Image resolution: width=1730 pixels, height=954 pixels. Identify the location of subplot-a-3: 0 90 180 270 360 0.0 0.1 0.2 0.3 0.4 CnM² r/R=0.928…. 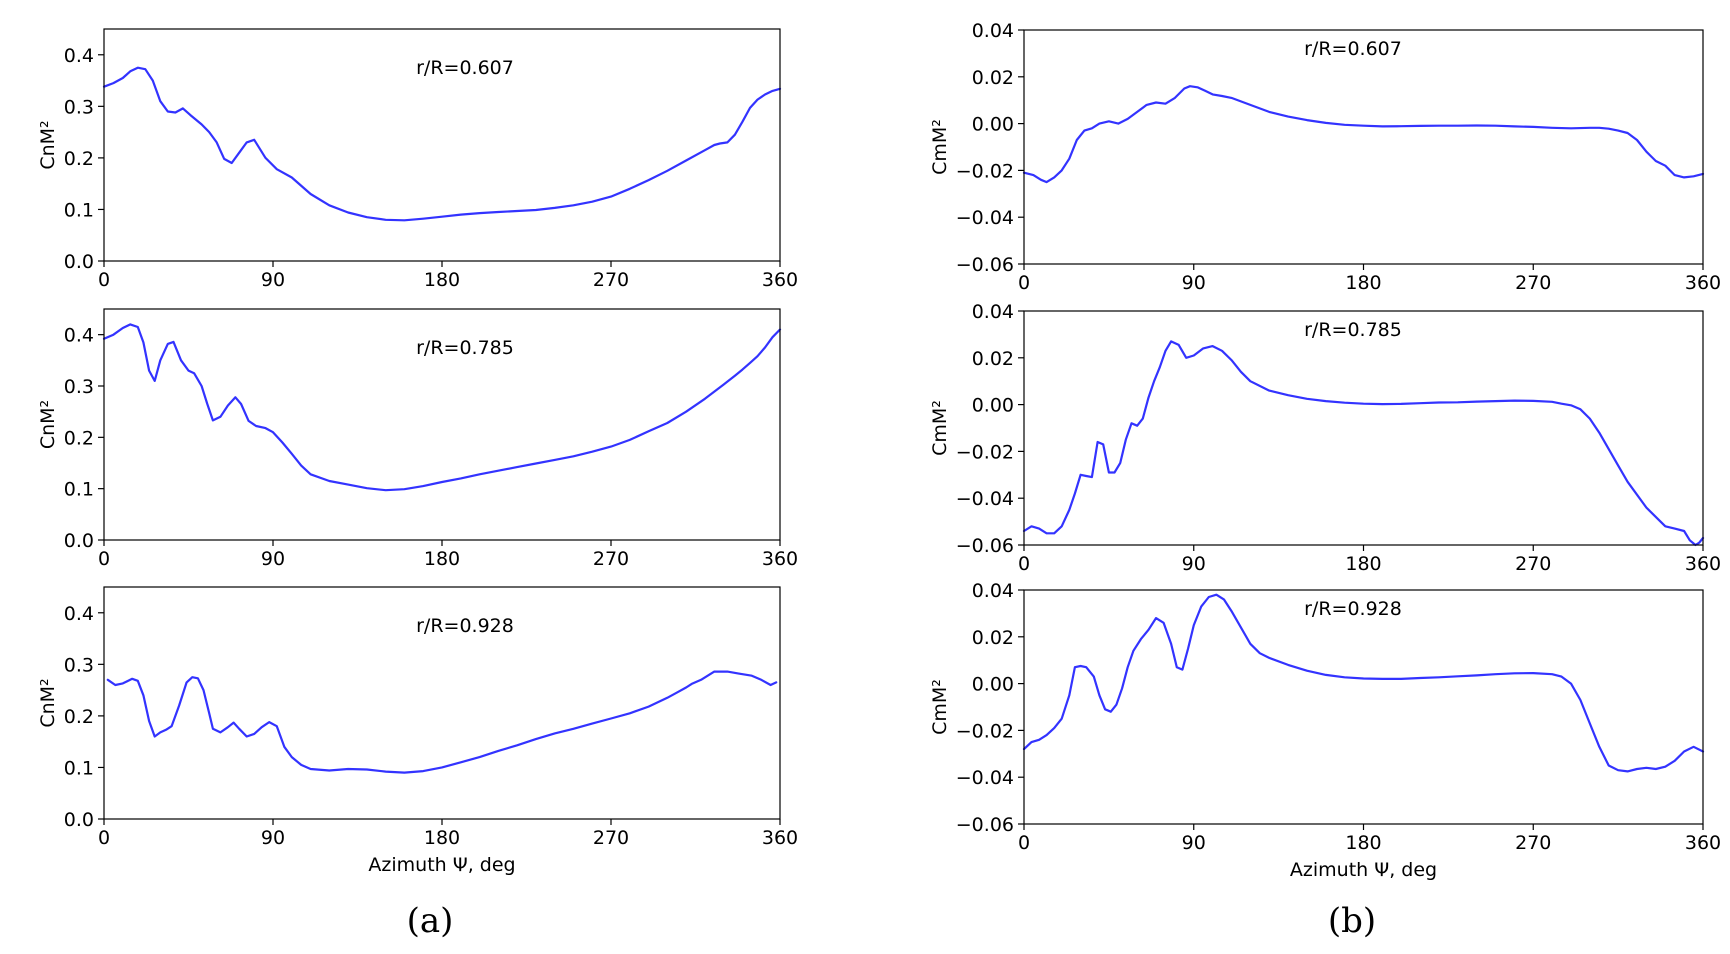
(417, 731).